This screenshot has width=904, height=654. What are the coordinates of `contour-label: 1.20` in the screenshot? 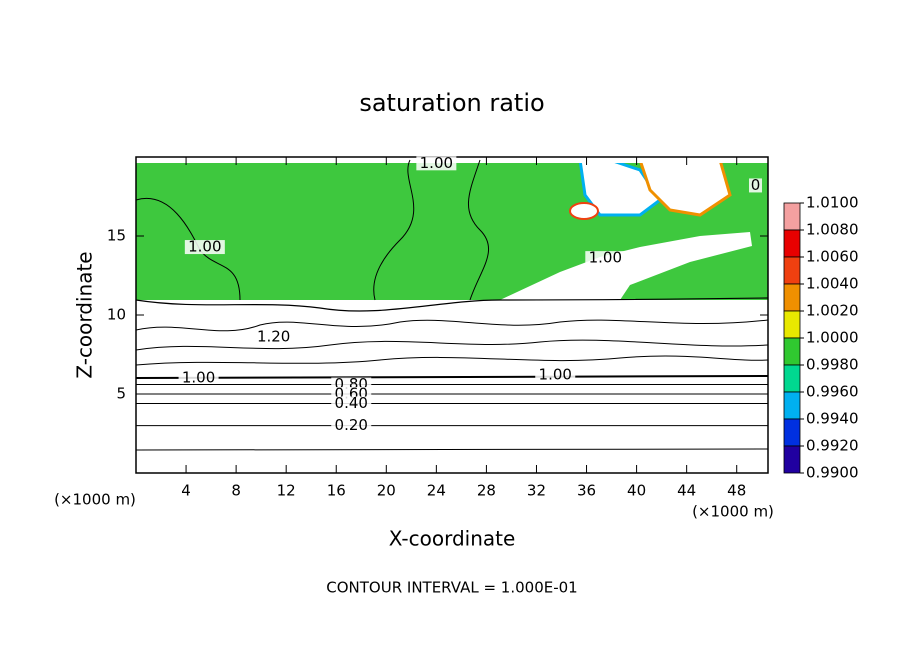 It's located at (273, 337).